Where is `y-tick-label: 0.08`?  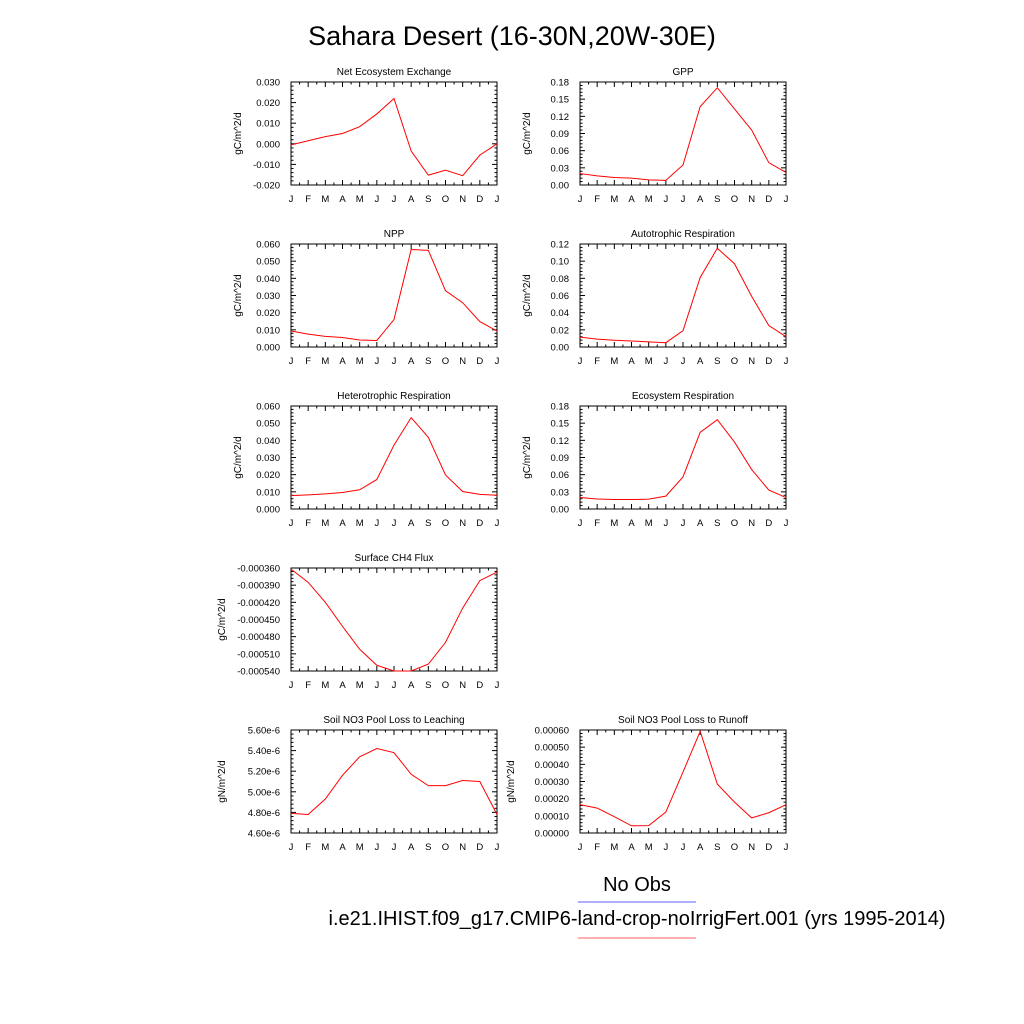
y-tick-label: 0.08 is located at coordinates (560, 279).